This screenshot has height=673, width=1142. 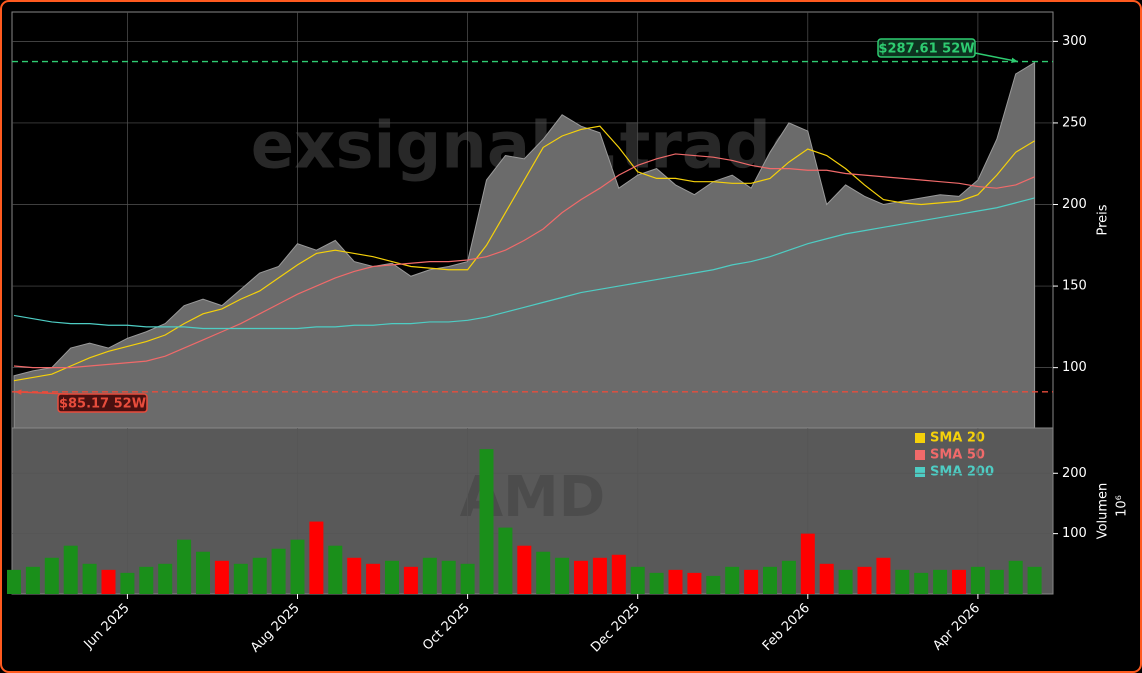 What do you see at coordinates (1074, 286) in the screenshot?
I see `y-tick-label: 150` at bounding box center [1074, 286].